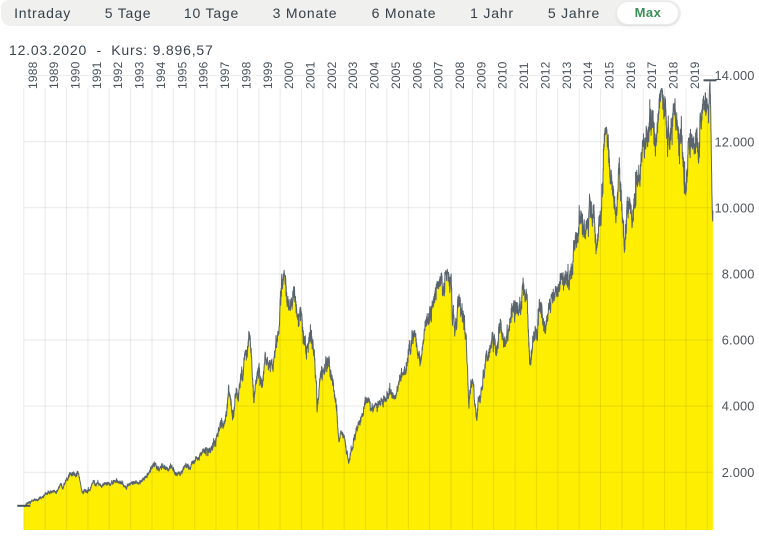  Describe the element at coordinates (204, 75) in the screenshot. I see `svg-text: 1996` at that location.